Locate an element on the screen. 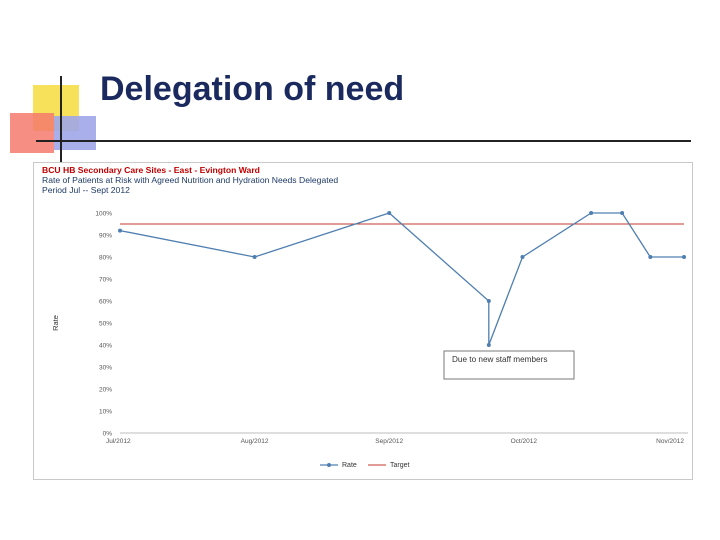 This screenshot has width=720, height=540. y-tick-label: 80% is located at coordinates (105, 258).